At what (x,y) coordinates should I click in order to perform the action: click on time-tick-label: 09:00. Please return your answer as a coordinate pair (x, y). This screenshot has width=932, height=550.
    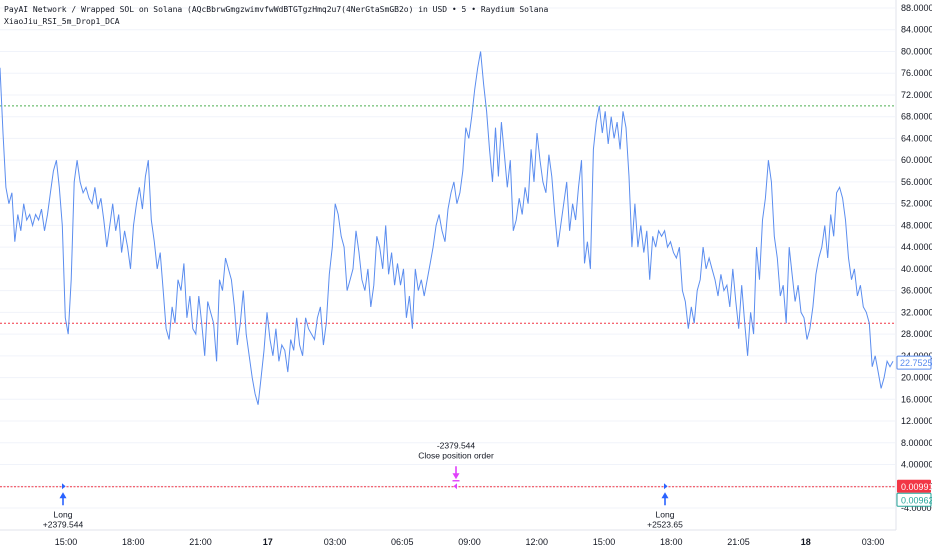
    Looking at the image, I should click on (469, 542).